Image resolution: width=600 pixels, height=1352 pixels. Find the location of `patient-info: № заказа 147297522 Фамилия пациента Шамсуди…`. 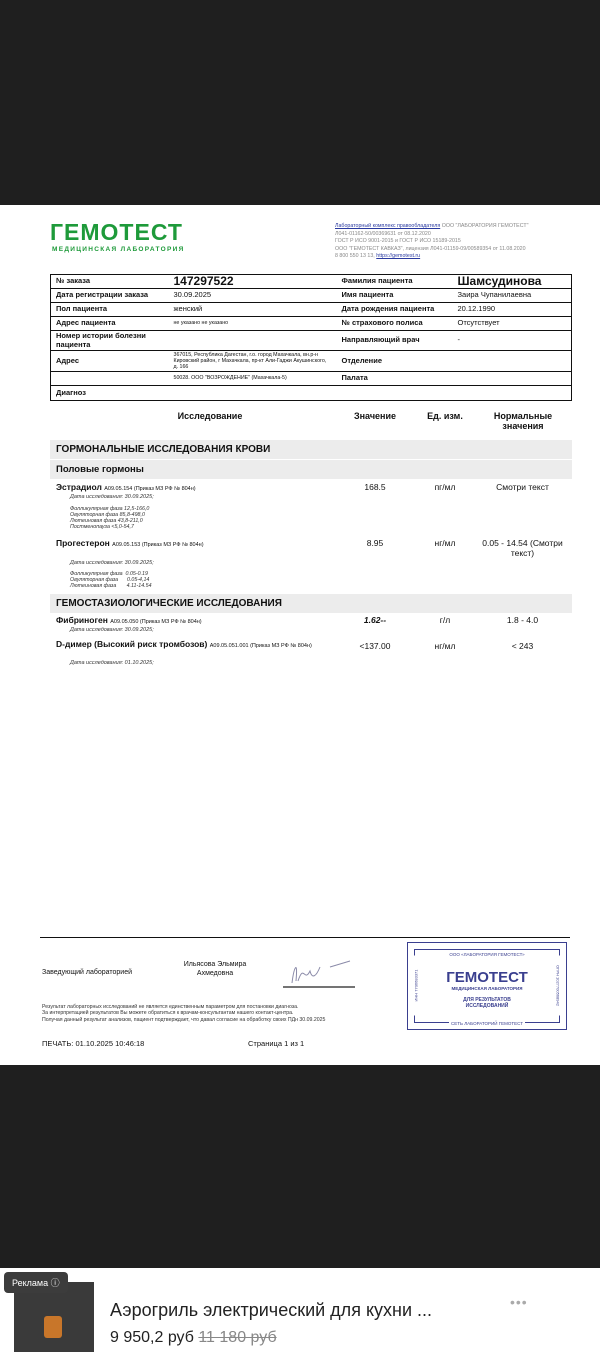

patient-info: № заказа 147297522 Фамилия пациента Шамсуди… is located at coordinates (311, 337).